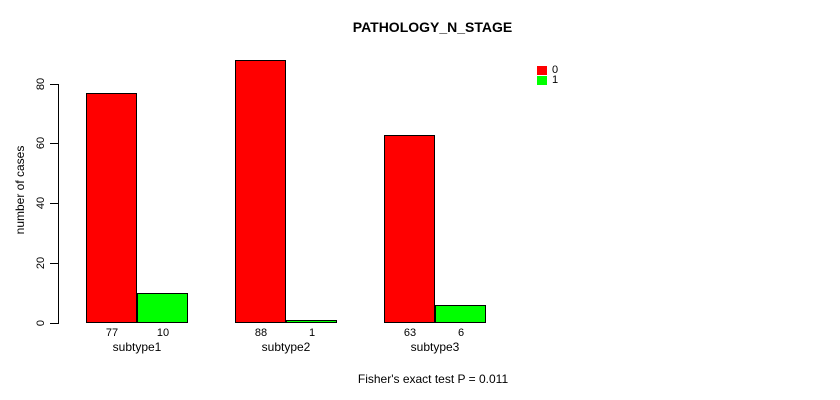  Describe the element at coordinates (111, 208) in the screenshot. I see `bar-subtype1-group0` at that location.